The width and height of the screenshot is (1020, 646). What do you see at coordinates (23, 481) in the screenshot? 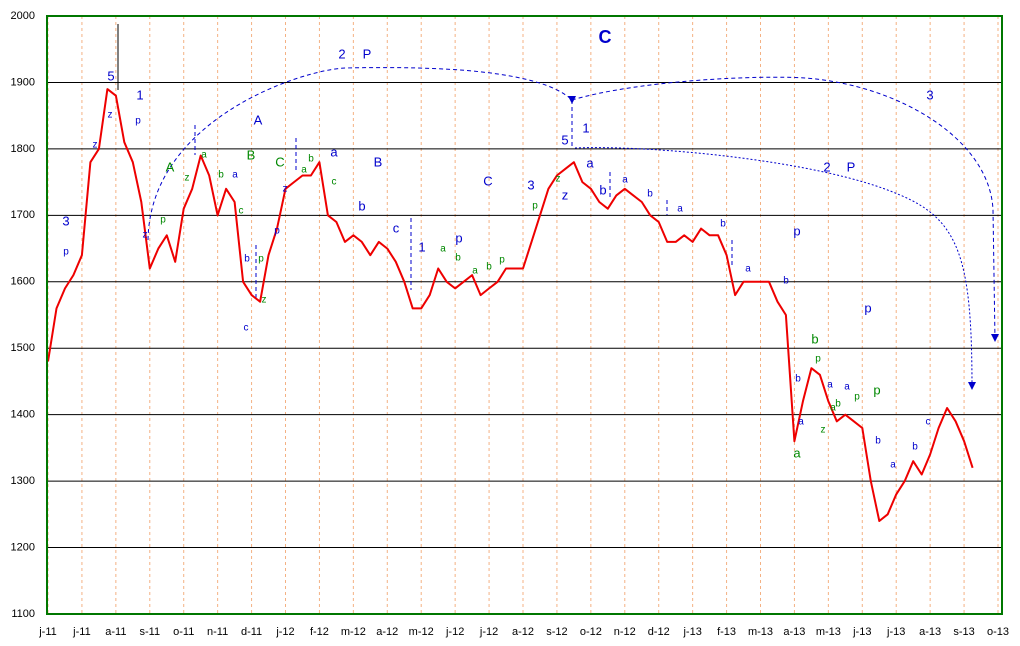
I see `y-tick-label: 1300` at bounding box center [23, 481].